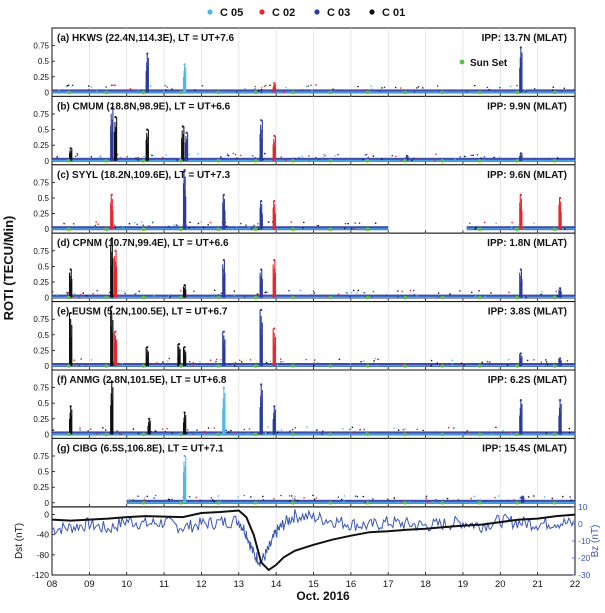 The width and height of the screenshot is (605, 613). Describe the element at coordinates (47, 366) in the screenshot. I see `y-tick-label: 0` at that location.